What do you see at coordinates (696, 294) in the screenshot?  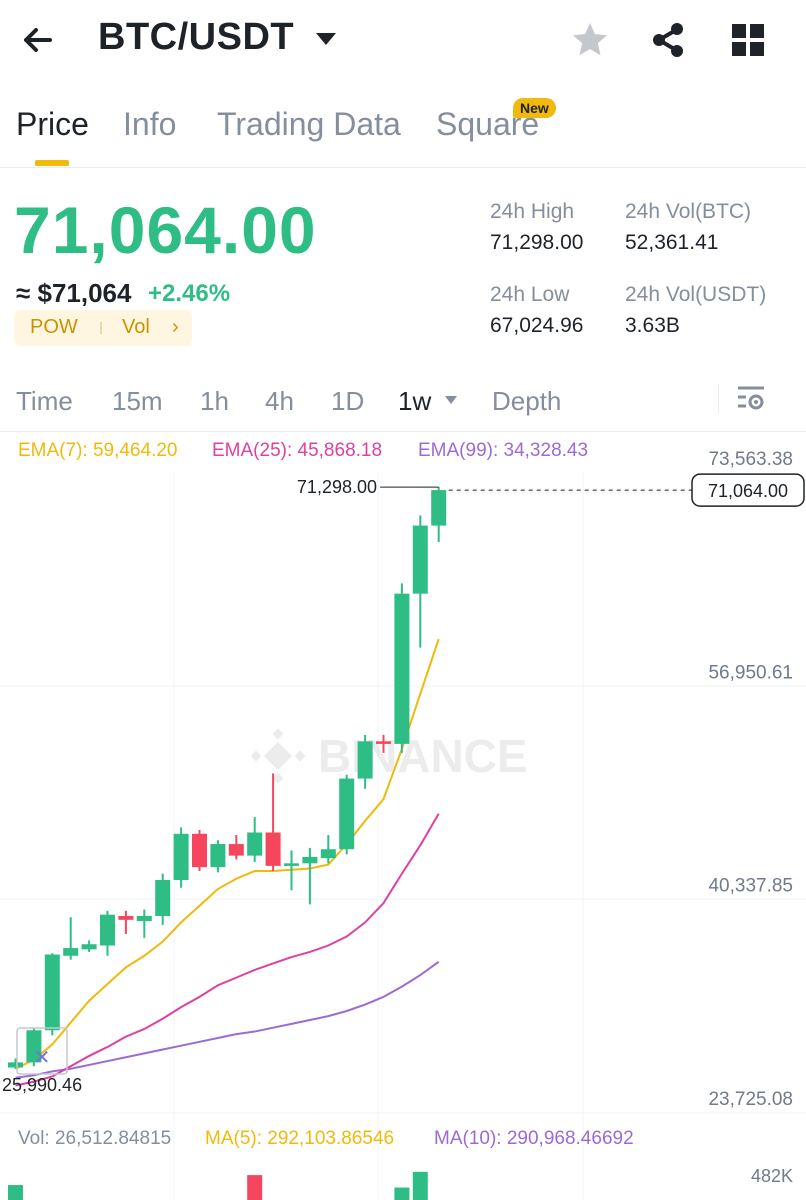 I see `stat-vol-usdt-label: 24h Vol(USDT)` at bounding box center [696, 294].